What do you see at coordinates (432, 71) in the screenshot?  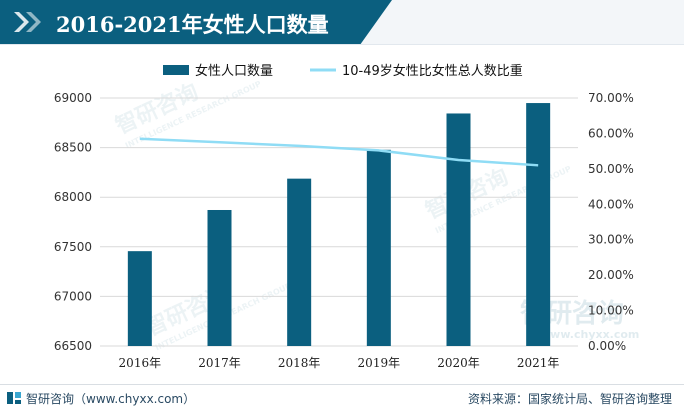 I see `legend-label-line: 10-49岁女性比女性总人数比重` at bounding box center [432, 71].